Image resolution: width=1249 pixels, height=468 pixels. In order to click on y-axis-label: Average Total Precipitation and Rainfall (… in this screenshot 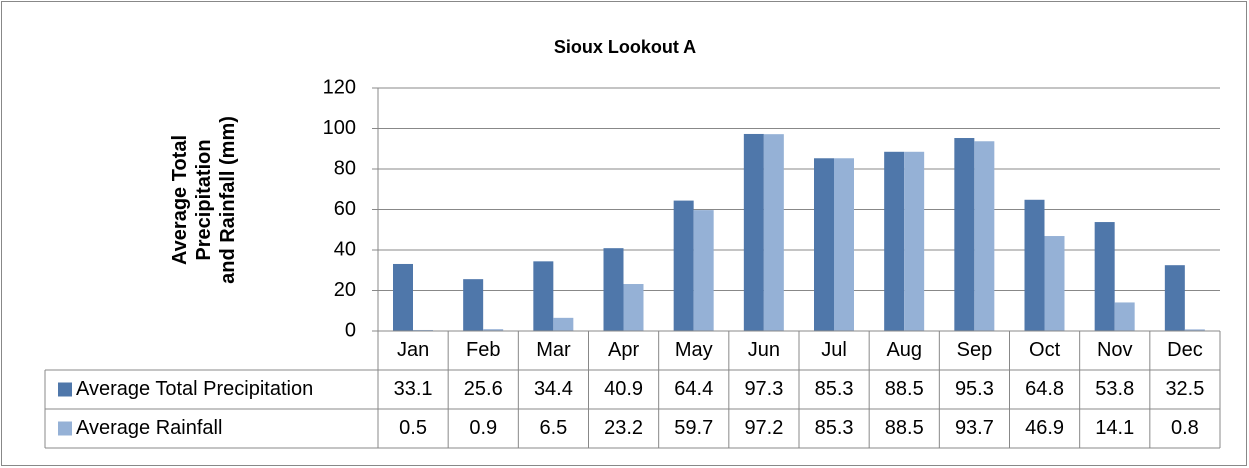, I will do `click(204, 200)`.